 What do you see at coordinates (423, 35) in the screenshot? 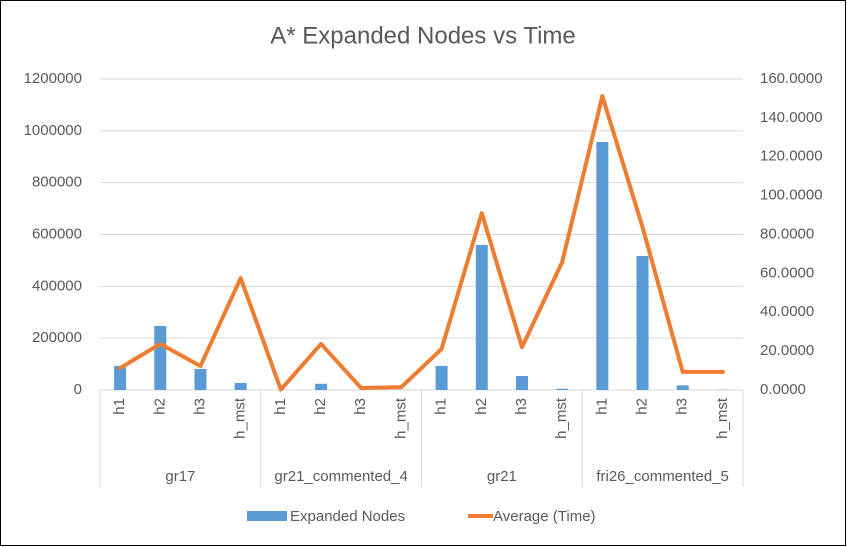
I see `chart-title: A* Expanded Nodes vs Time` at bounding box center [423, 35].